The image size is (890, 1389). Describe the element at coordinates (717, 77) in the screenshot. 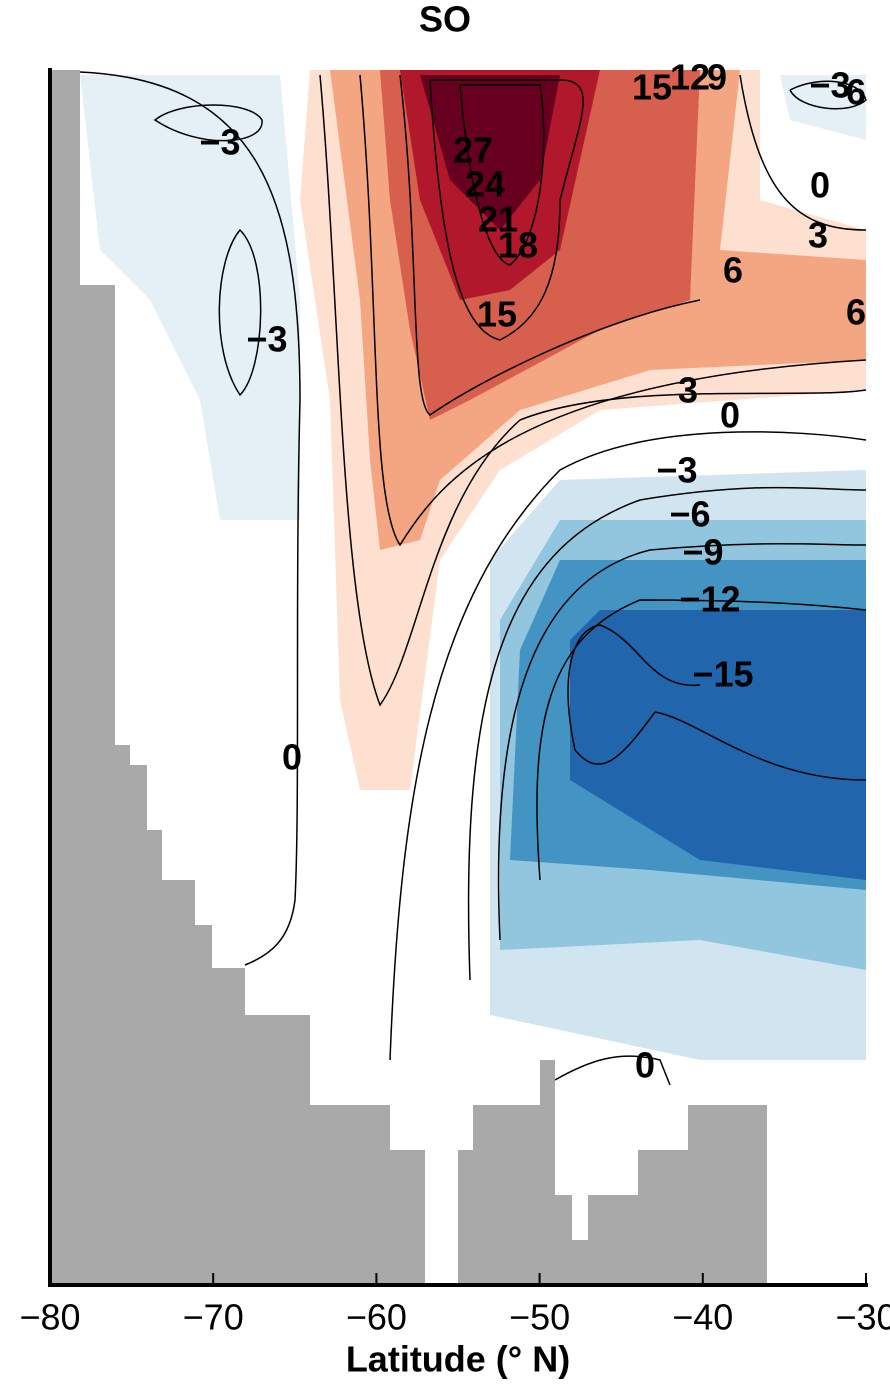

I see `contour-label: 9` at that location.